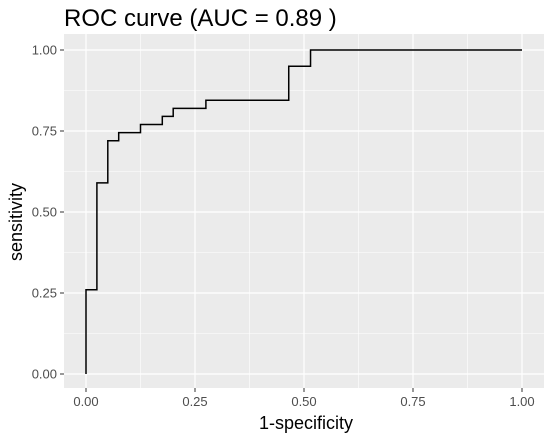 The height and width of the screenshot is (438, 550). What do you see at coordinates (44, 50) in the screenshot?
I see `y-tick-label: 1.00` at bounding box center [44, 50].